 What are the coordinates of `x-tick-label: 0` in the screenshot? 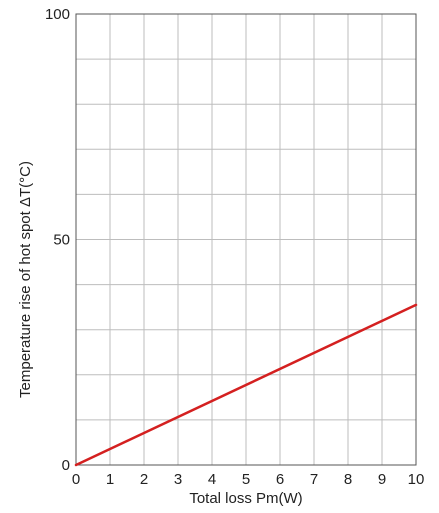 It's located at (76, 479).